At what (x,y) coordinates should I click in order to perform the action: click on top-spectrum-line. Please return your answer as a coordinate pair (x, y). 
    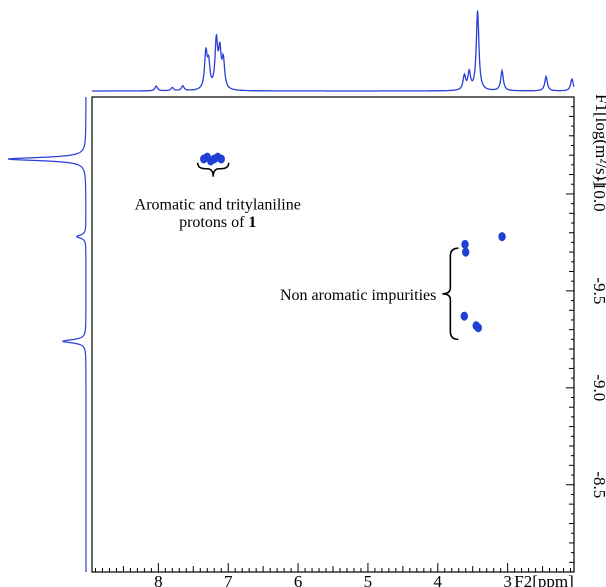
    Looking at the image, I should click on (333, 51).